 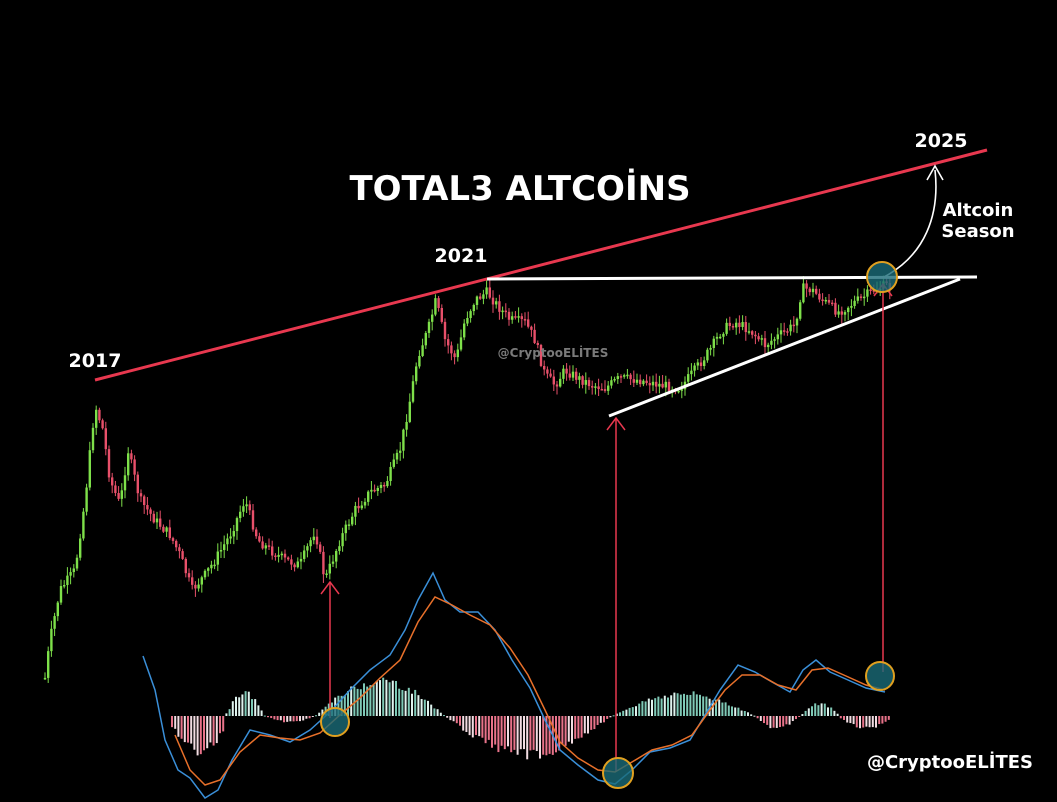 What do you see at coordinates (882, 277) in the screenshot?
I see `breakout-marker-2025` at bounding box center [882, 277].